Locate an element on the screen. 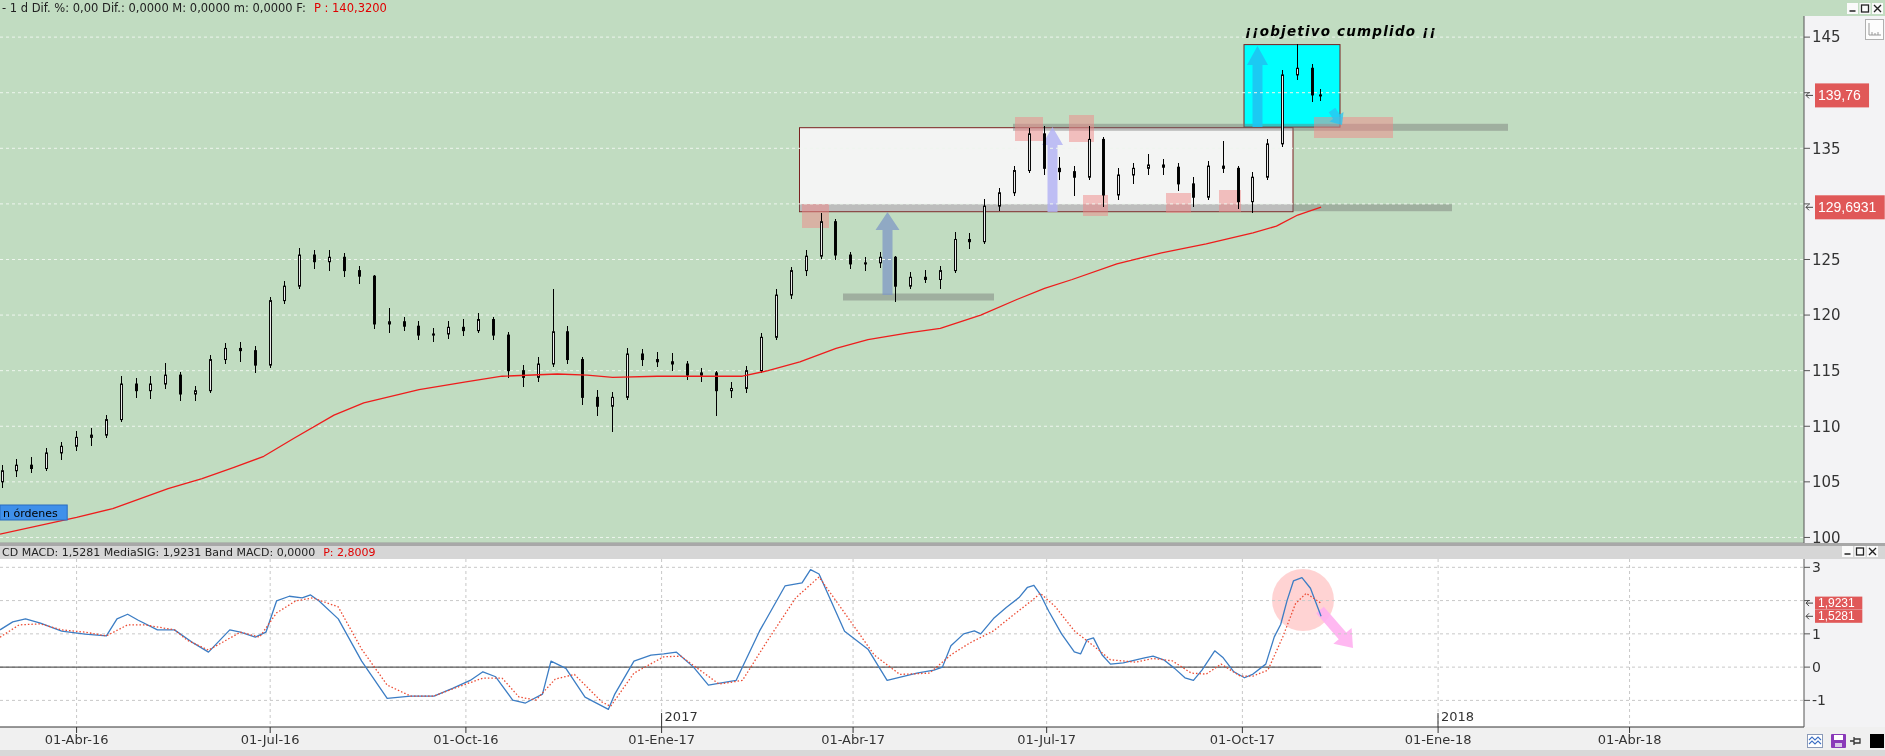  x-tick-label: 01-Jul-16 is located at coordinates (270, 740).